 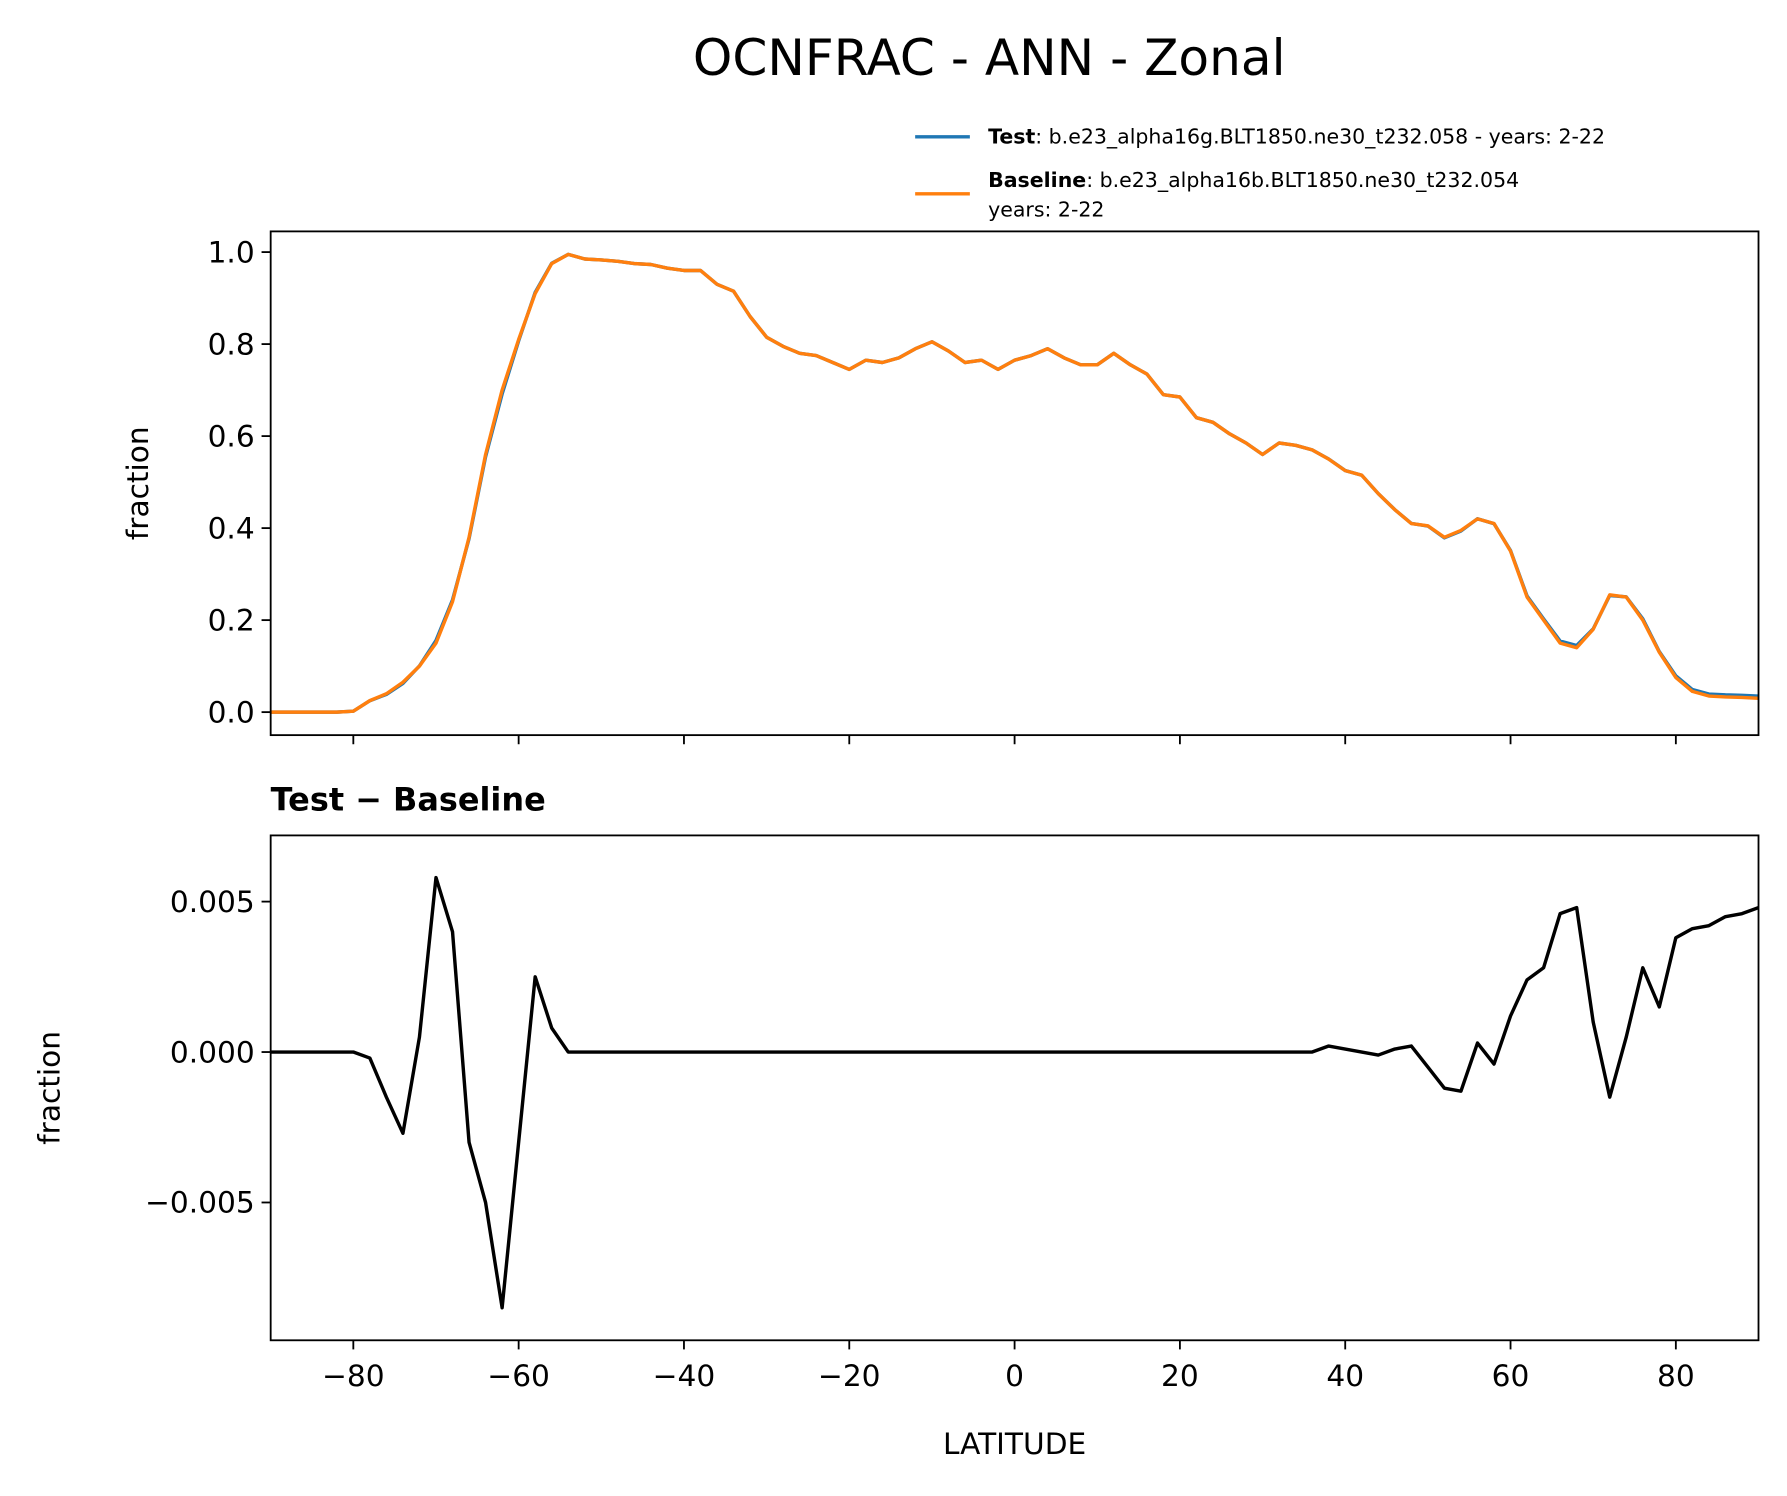 I want to click on legend-name: Baseline, so click(x=1037, y=180).